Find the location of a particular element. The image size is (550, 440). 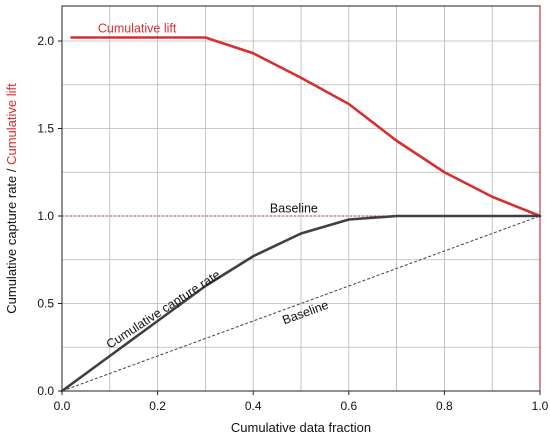

x-tick-label: 0.4 is located at coordinates (253, 406).